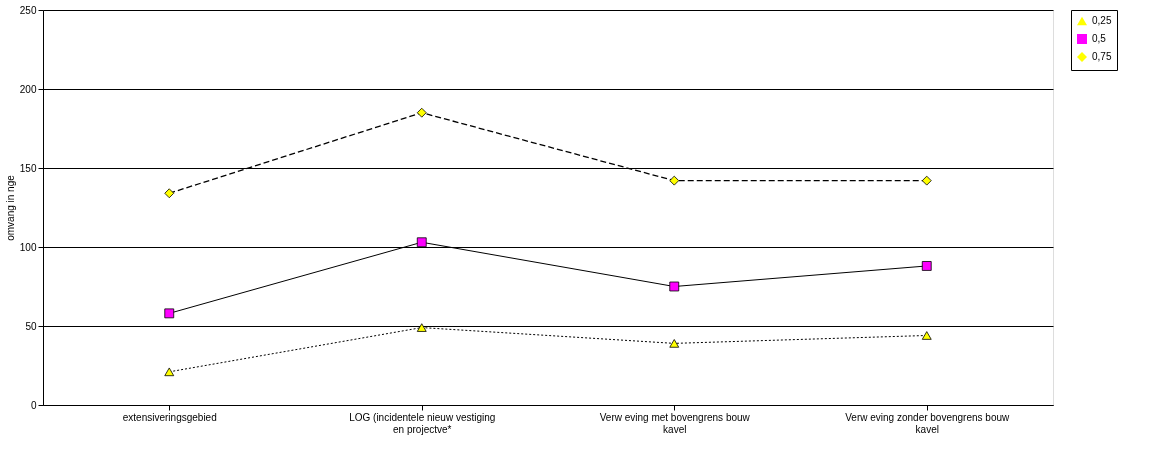 Image resolution: width=1166 pixels, height=456 pixels. Describe the element at coordinates (28, 89) in the screenshot. I see `y-tick-label: 200` at that location.